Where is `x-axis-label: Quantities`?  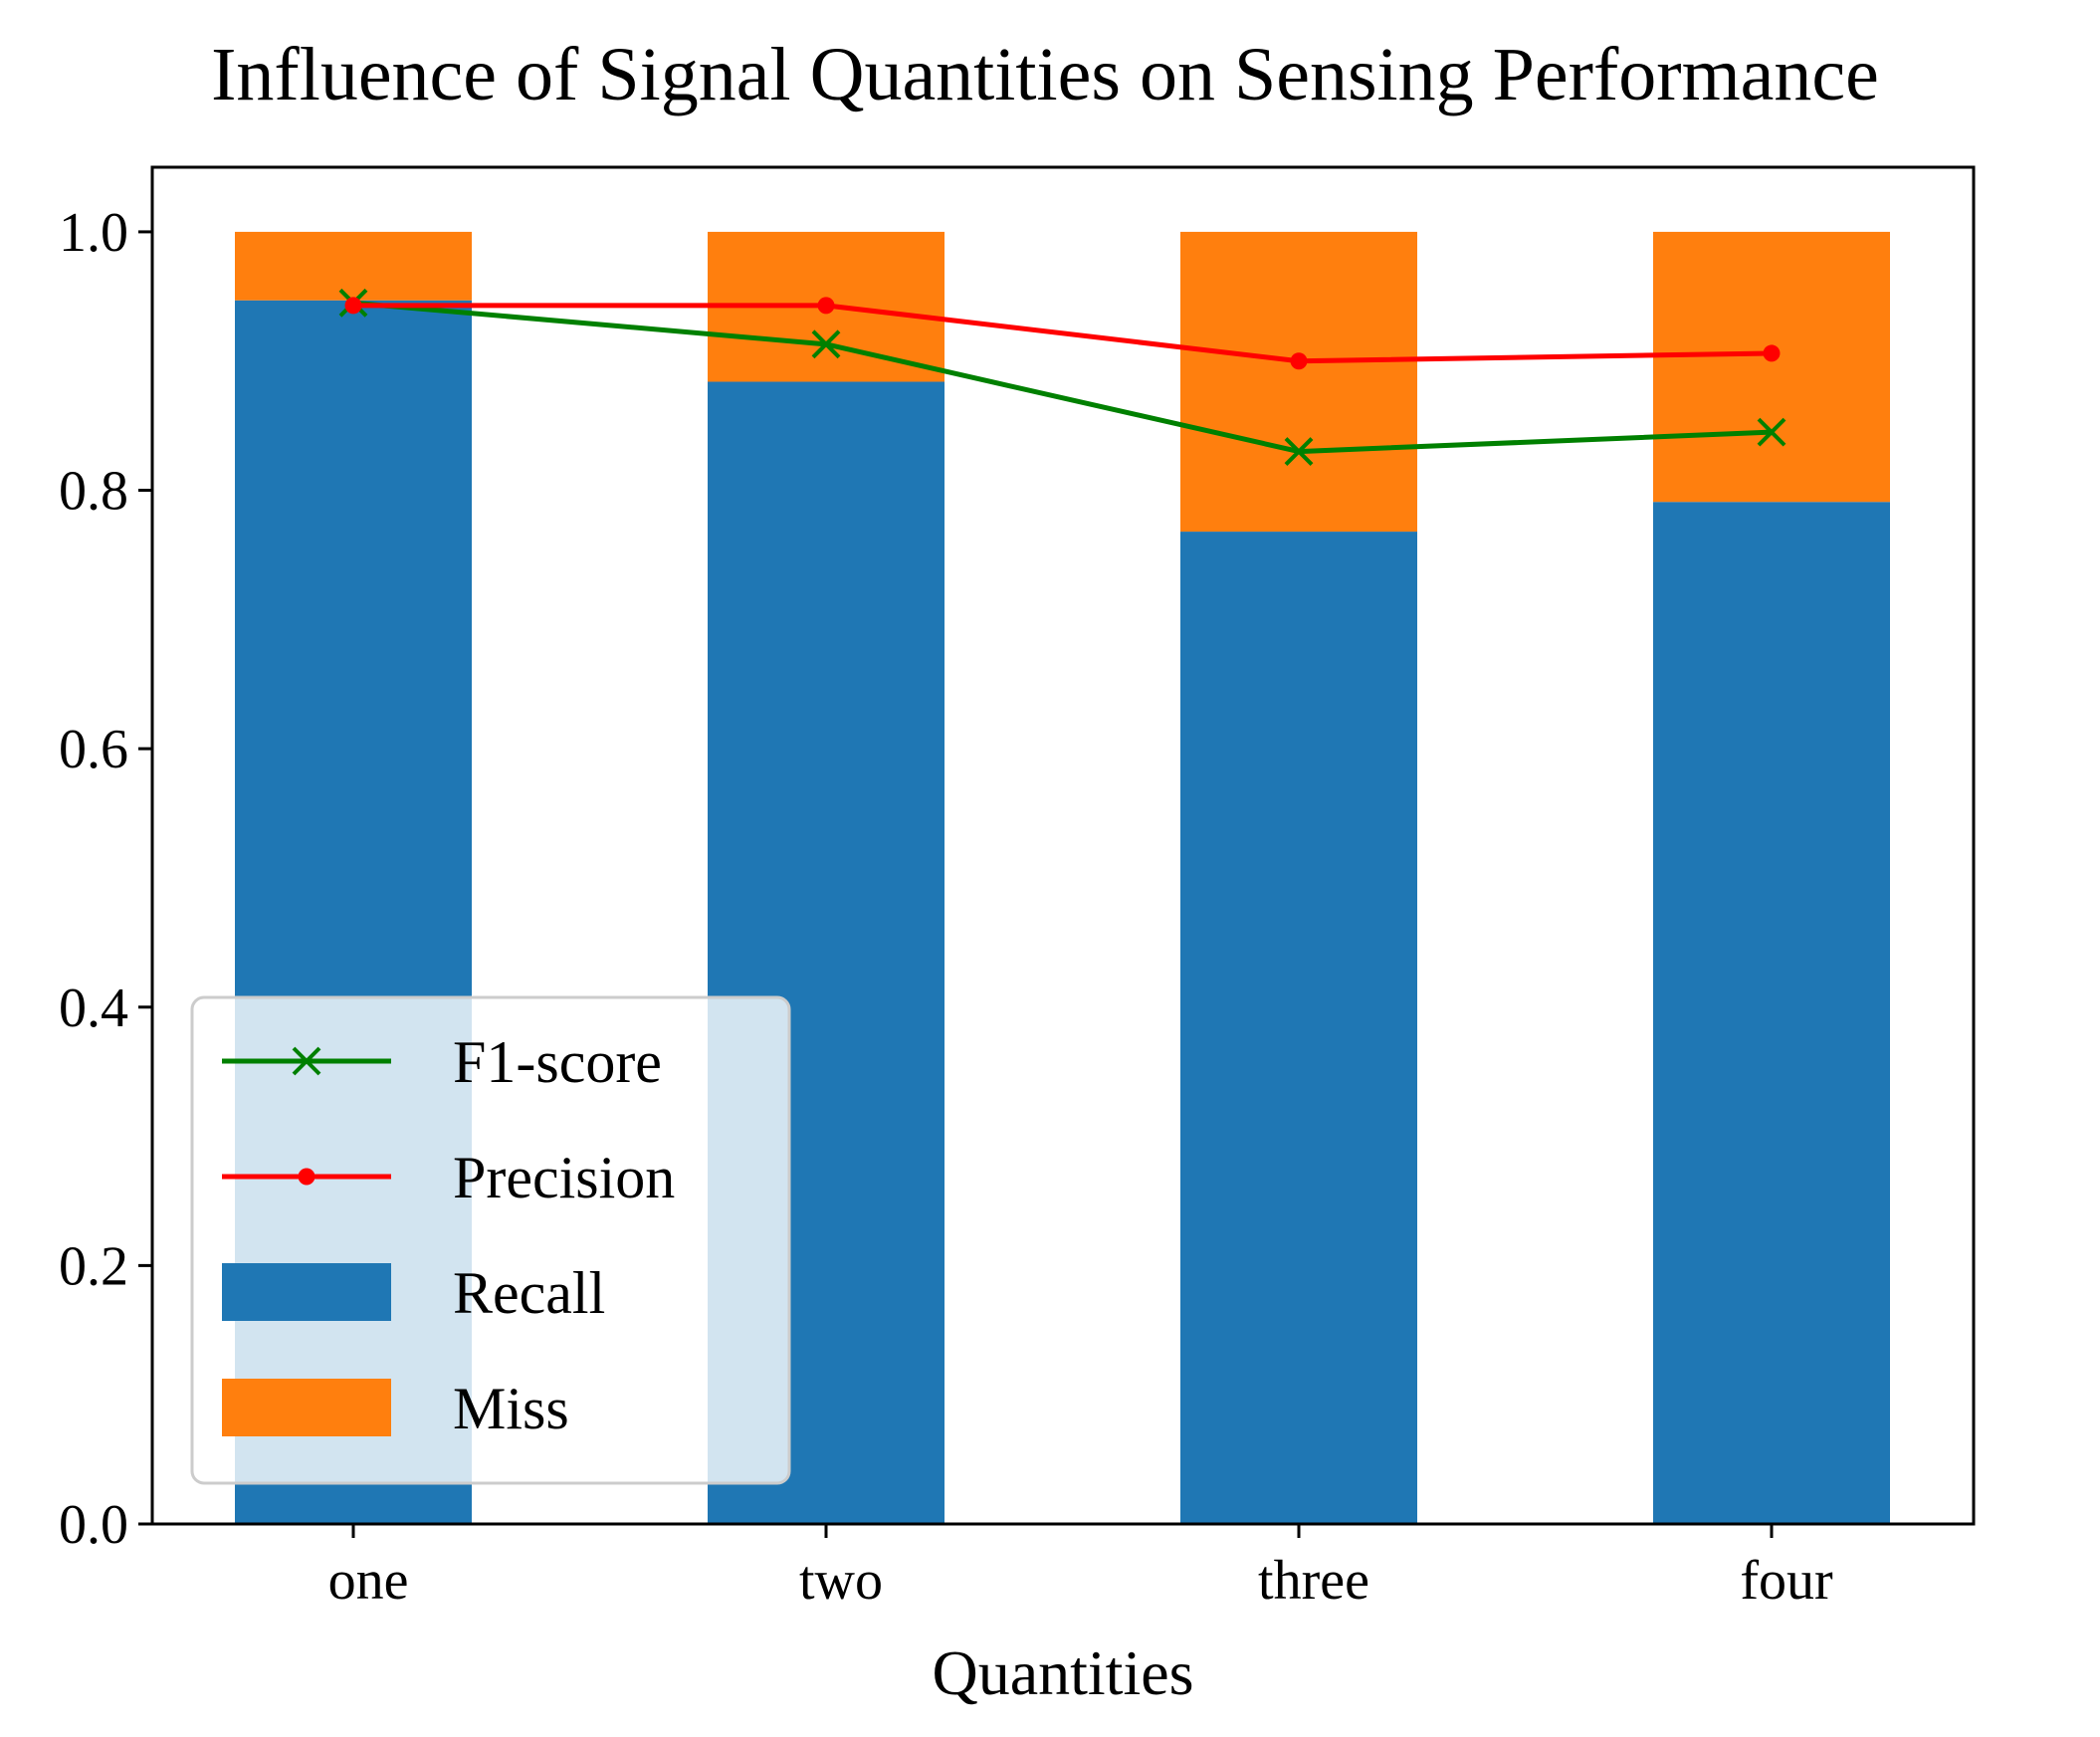
x-axis-label: Quantities is located at coordinates (1062, 1672).